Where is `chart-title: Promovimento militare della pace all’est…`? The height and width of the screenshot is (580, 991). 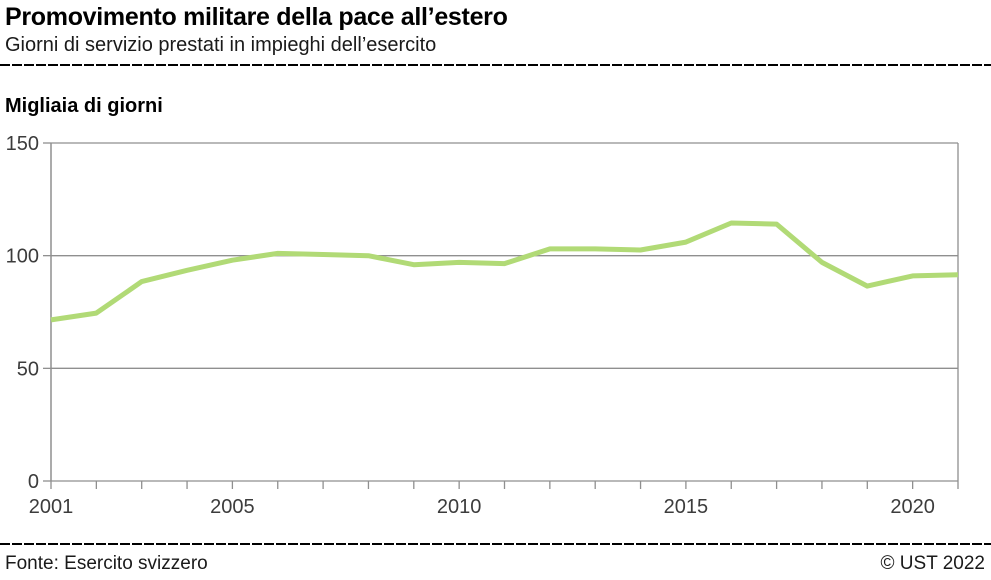 chart-title: Promovimento militare della pace all’est… is located at coordinates (256, 17).